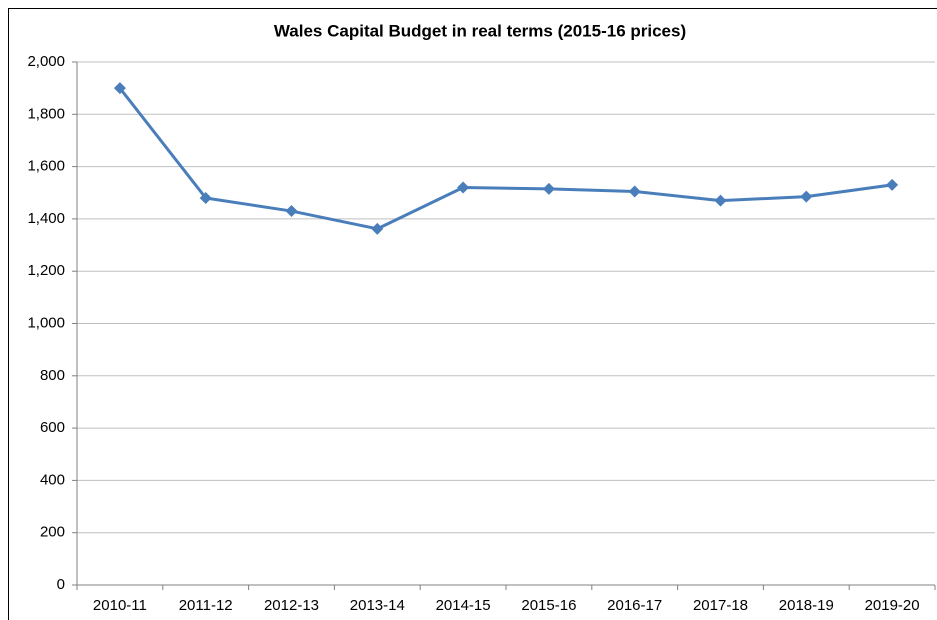 The image size is (937, 620). Describe the element at coordinates (548, 605) in the screenshot. I see `x-tick-label: 2015-16` at that location.